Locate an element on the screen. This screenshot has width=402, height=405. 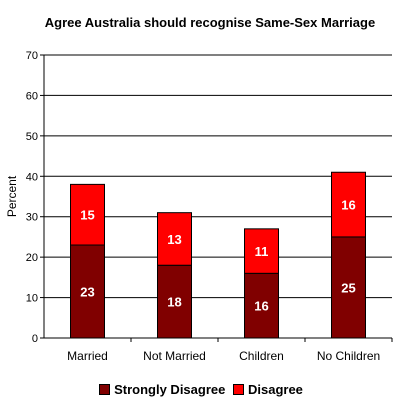
legend-item-strongly-disagree: Strongly Disagree is located at coordinates (162, 389).